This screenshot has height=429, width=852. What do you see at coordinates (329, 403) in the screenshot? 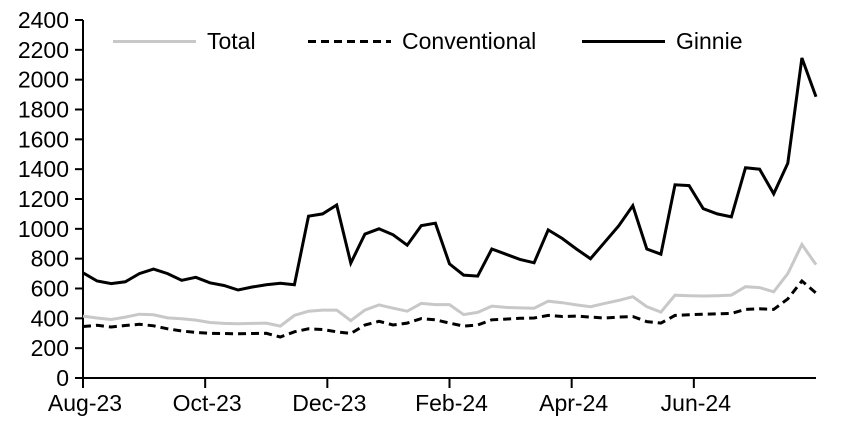
I see `x-tick-label: Dec-23` at bounding box center [329, 403].